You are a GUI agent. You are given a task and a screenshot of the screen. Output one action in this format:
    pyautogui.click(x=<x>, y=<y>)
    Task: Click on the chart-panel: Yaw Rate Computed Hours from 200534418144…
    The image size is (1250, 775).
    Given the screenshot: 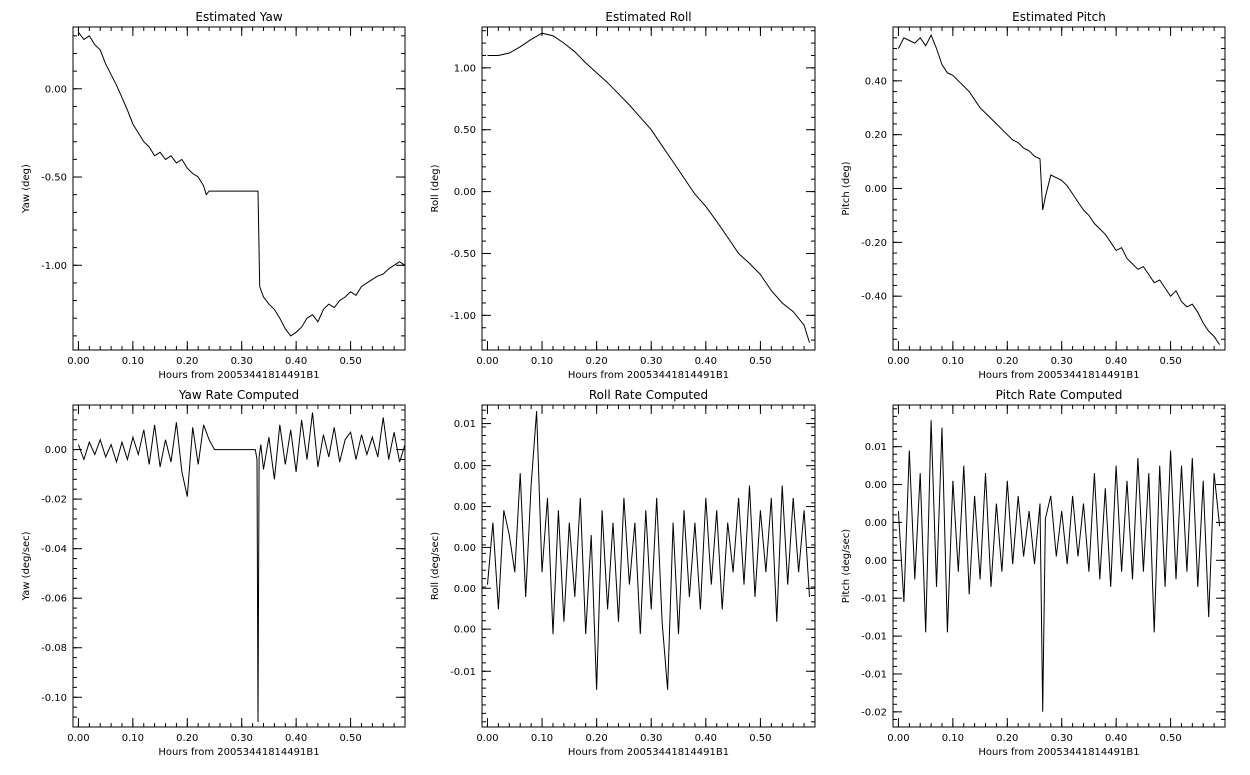 What is the action you would take?
    pyautogui.click(x=213, y=573)
    